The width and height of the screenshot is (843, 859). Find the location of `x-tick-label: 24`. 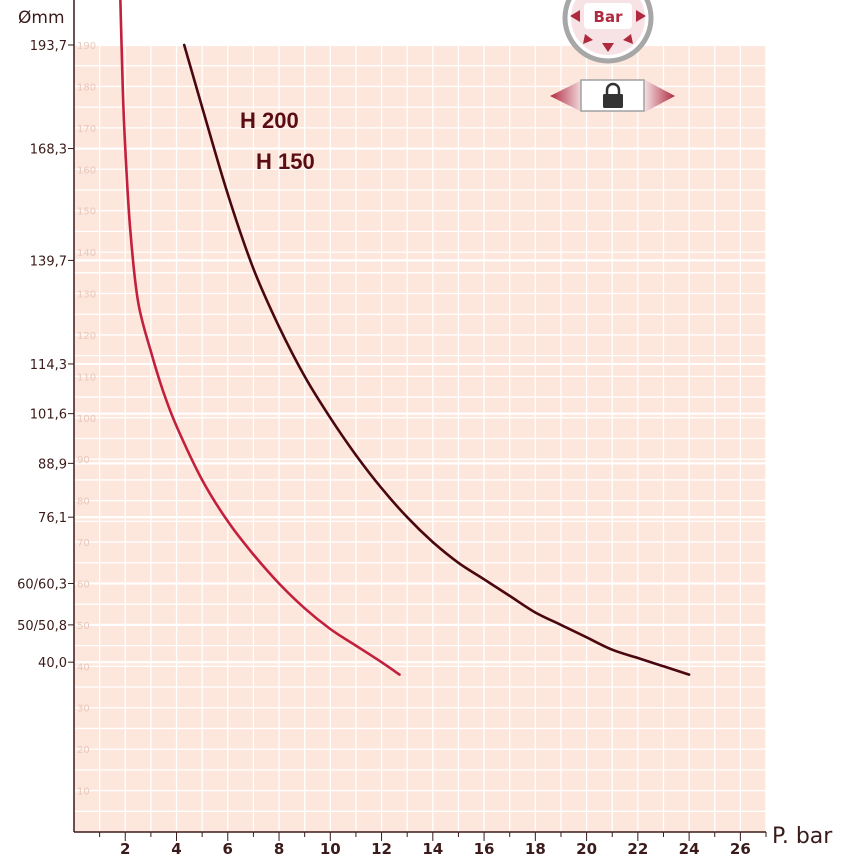

x-tick-label: 24 is located at coordinates (689, 849).